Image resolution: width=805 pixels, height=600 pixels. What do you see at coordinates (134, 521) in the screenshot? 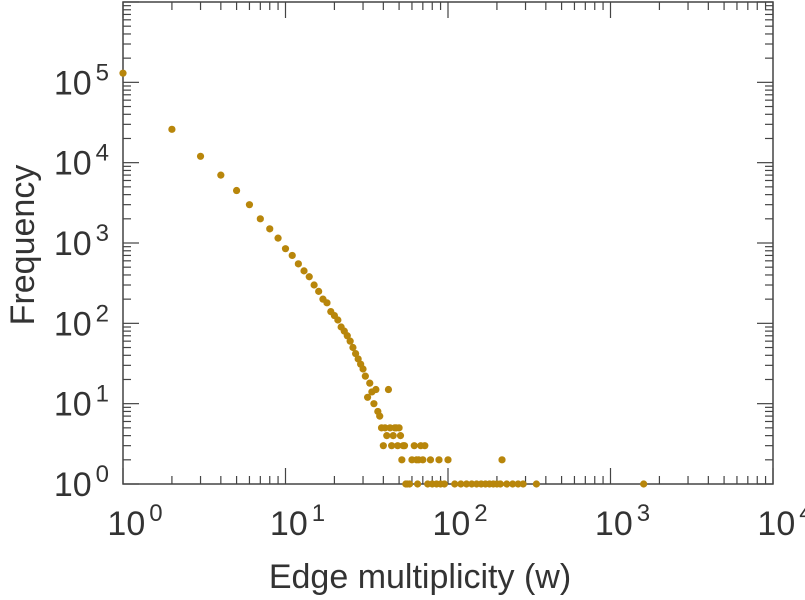
I see `x-tick-label: 10 0` at bounding box center [134, 521].